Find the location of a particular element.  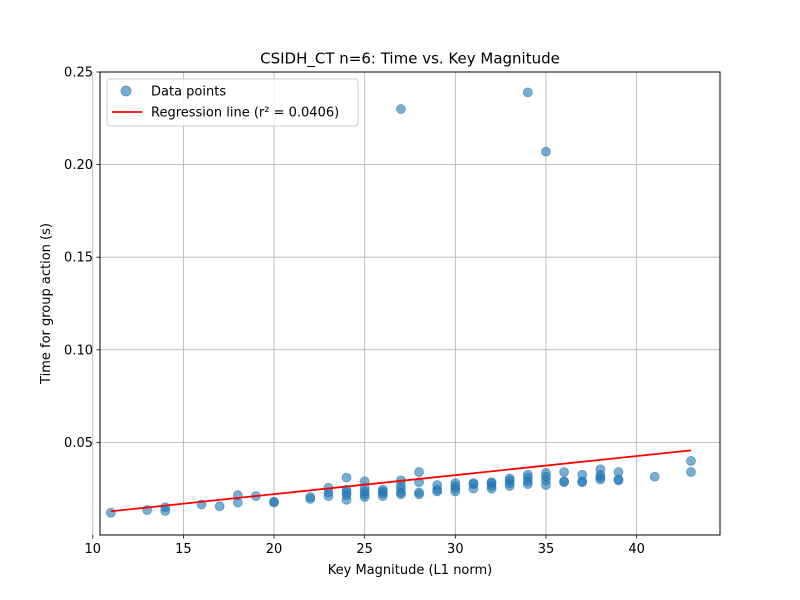

y-axis-ticks: 0.05 0.10 0.15 0.20 0.25 is located at coordinates (82, 258).